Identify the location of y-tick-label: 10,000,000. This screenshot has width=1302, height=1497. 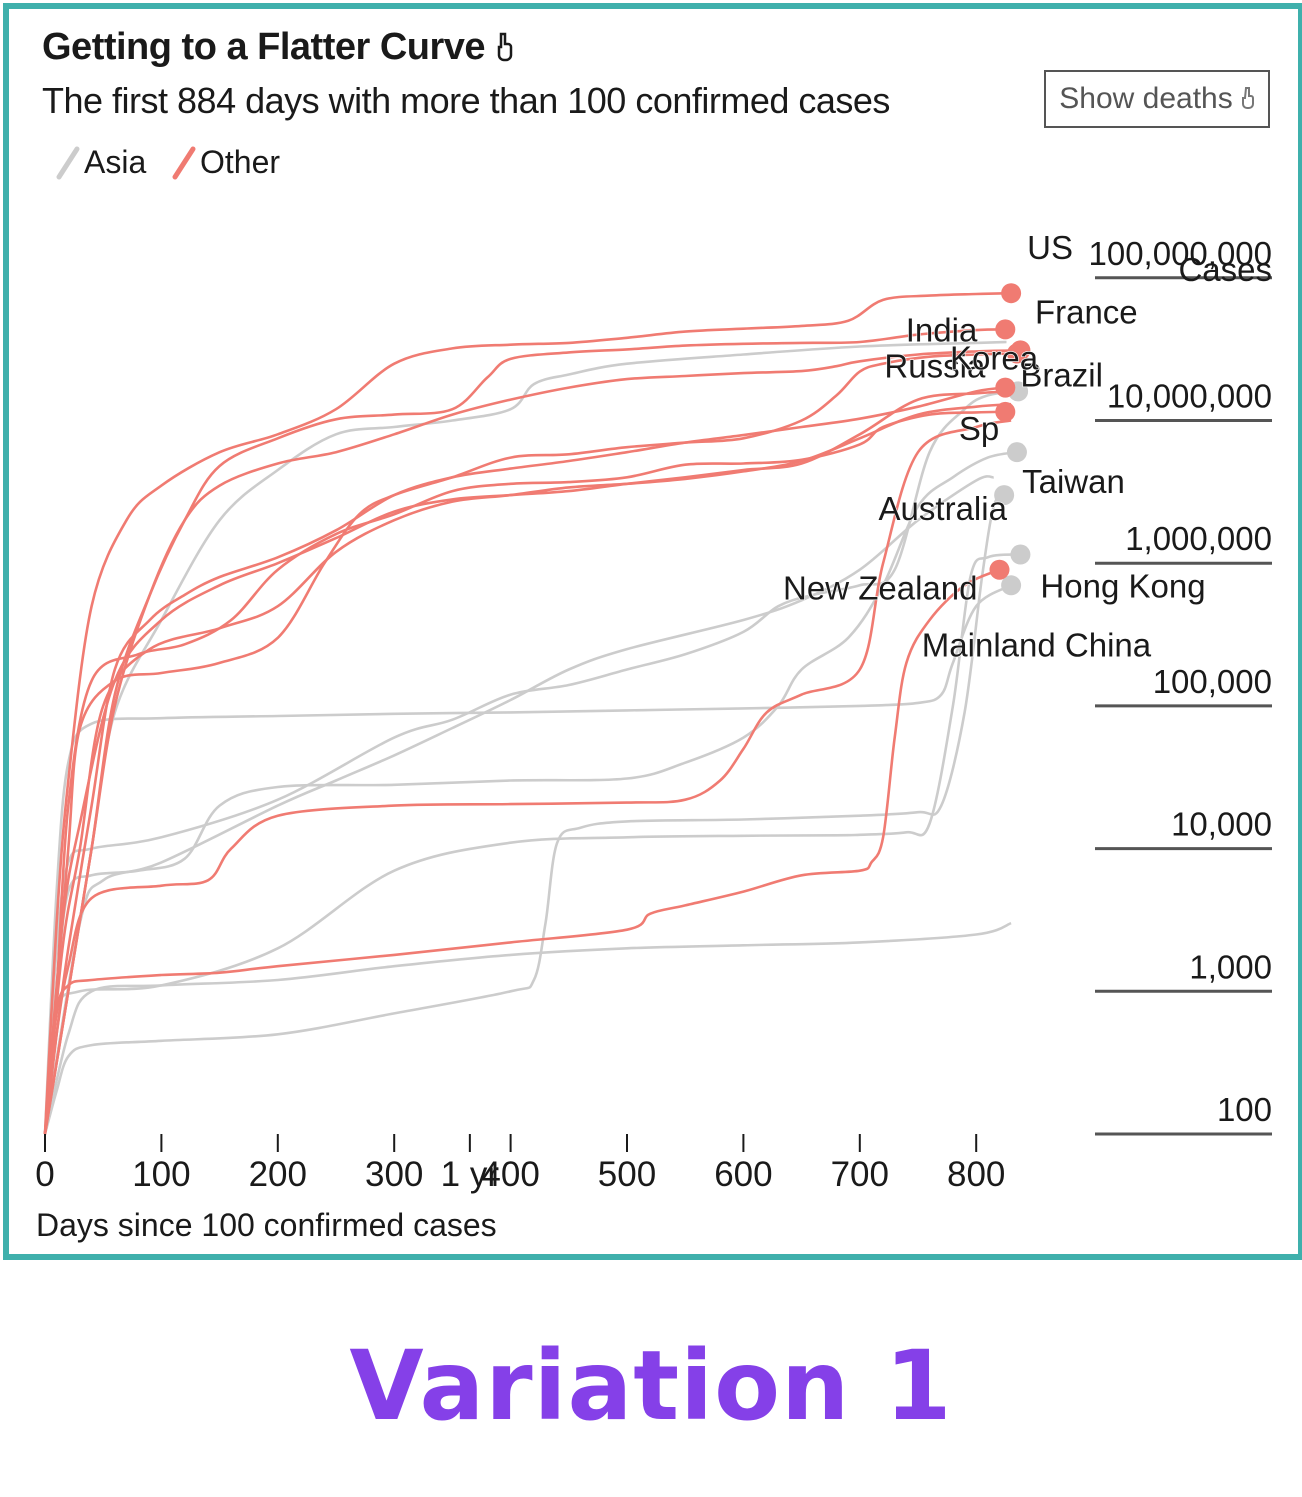
(1189, 396).